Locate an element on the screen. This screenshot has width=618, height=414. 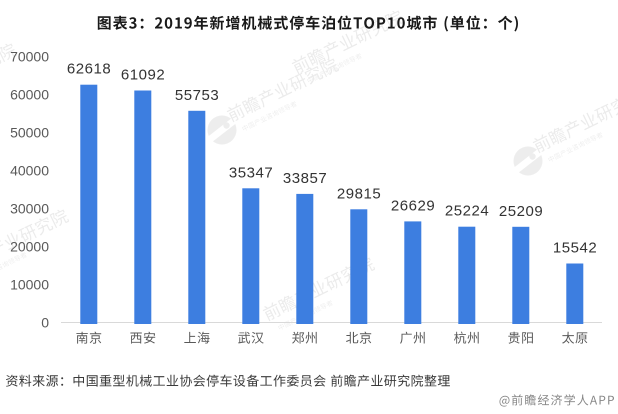
svg-text: 25209 is located at coordinates (521, 211).